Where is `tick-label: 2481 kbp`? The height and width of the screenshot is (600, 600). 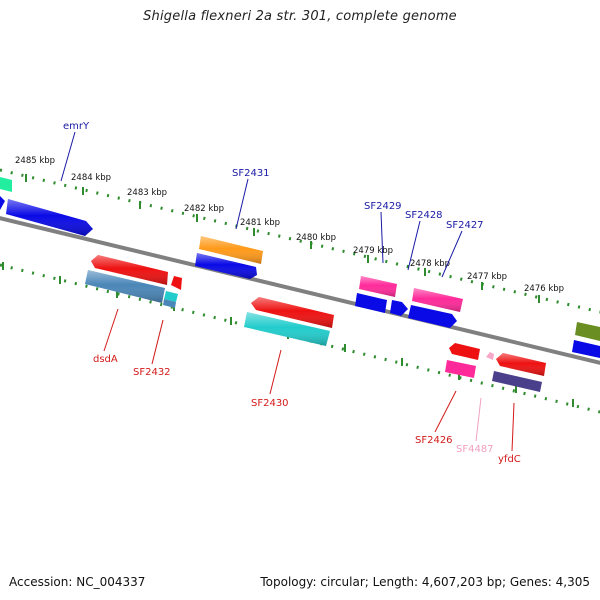 tick-label: 2481 kbp is located at coordinates (260, 223).